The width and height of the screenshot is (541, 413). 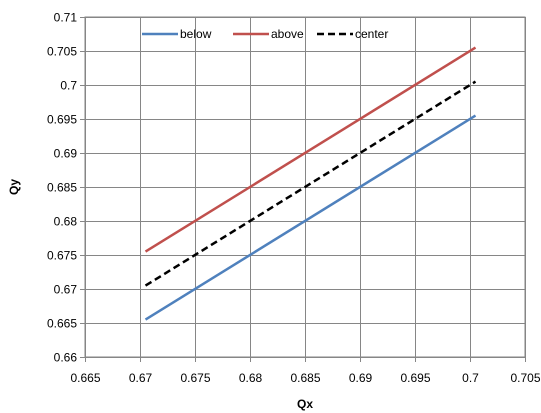 I want to click on y-tick-label: 0.675, so click(x=62, y=256).